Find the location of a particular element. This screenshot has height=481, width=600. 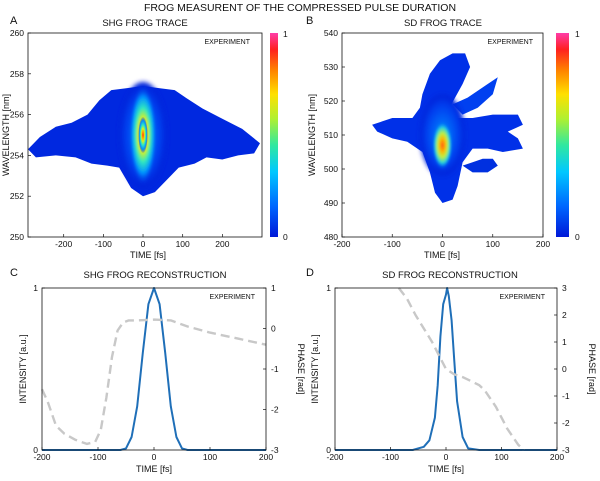

panel-c-frame is located at coordinates (154, 369).